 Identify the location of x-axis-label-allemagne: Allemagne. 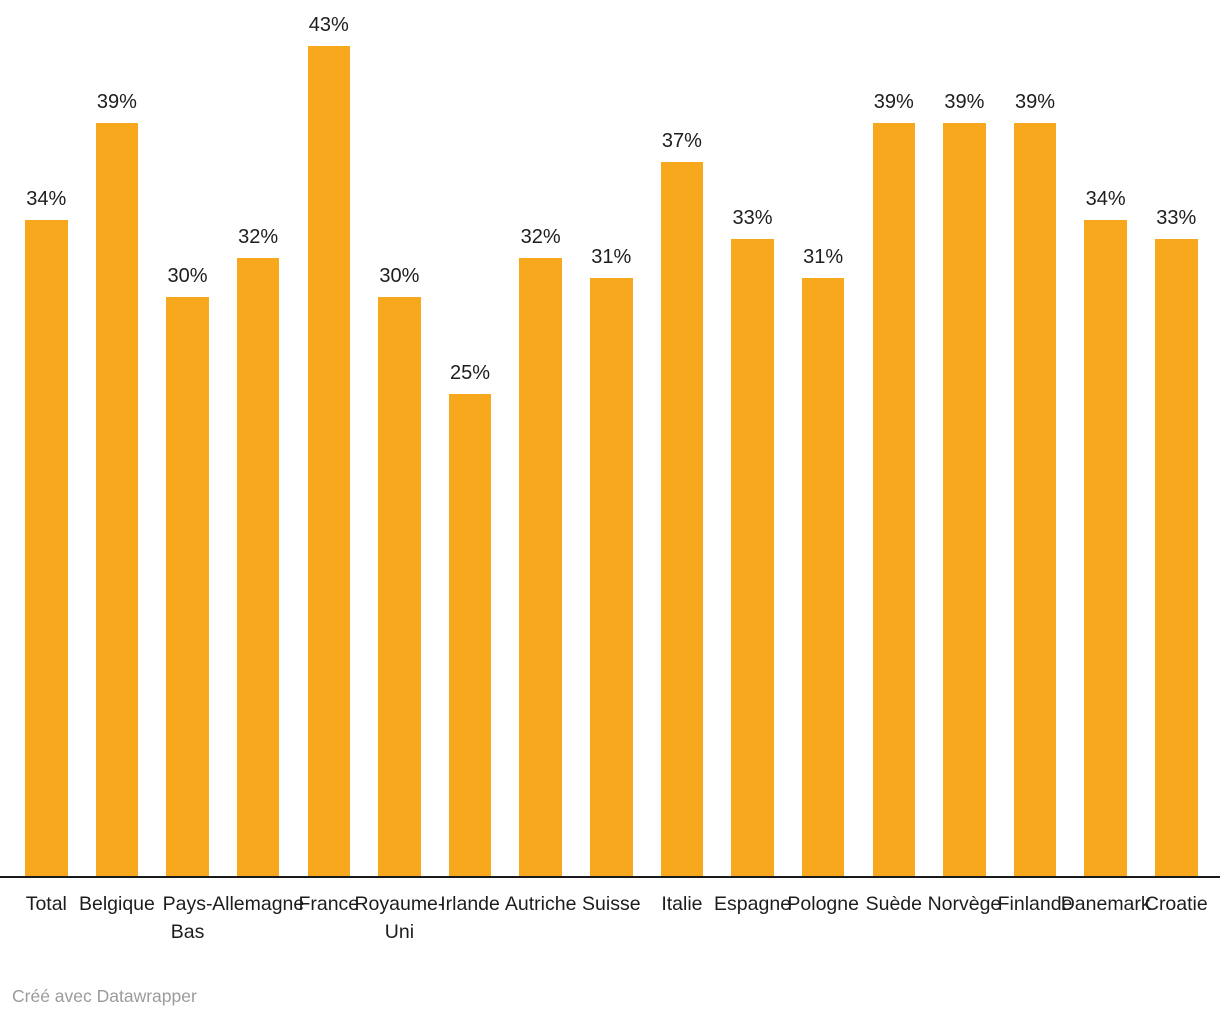
(258, 904).